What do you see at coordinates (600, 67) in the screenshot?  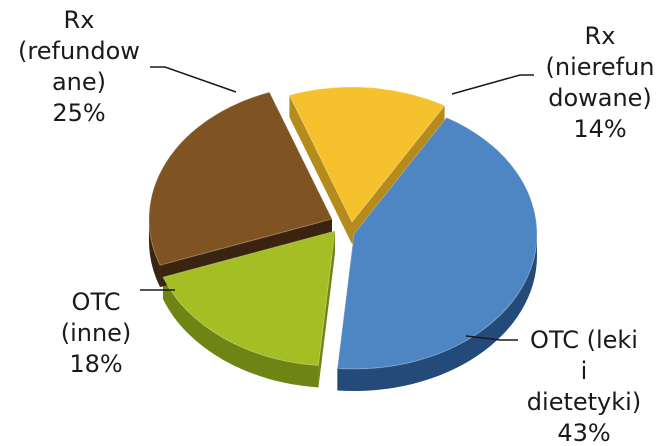 I see `slice-category-label: (nierefun` at bounding box center [600, 67].